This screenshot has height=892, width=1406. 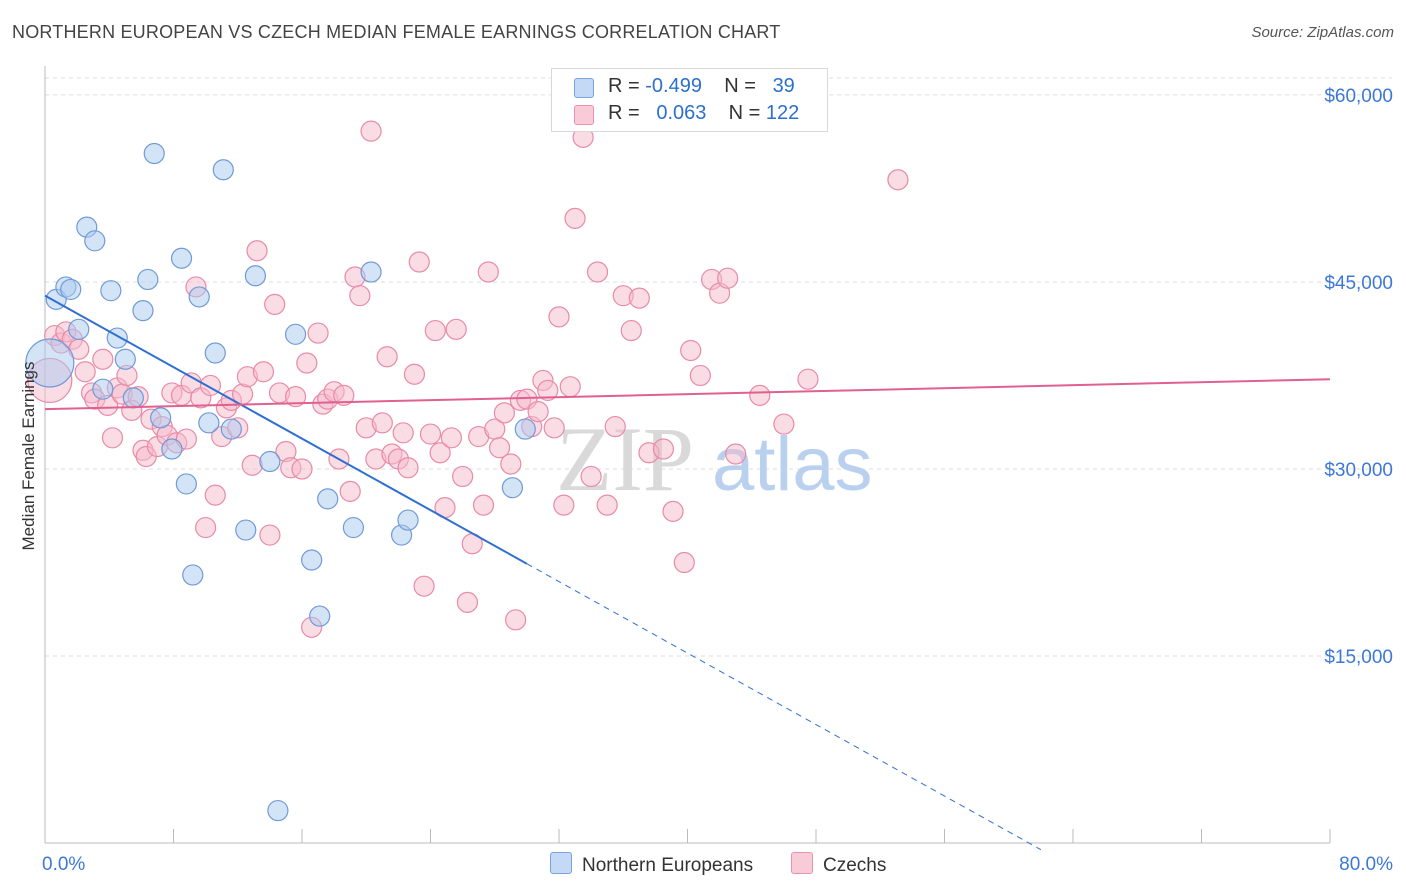 What do you see at coordinates (28, 456) in the screenshot?
I see `y-axis-label: Median Female Earnings` at bounding box center [28, 456].